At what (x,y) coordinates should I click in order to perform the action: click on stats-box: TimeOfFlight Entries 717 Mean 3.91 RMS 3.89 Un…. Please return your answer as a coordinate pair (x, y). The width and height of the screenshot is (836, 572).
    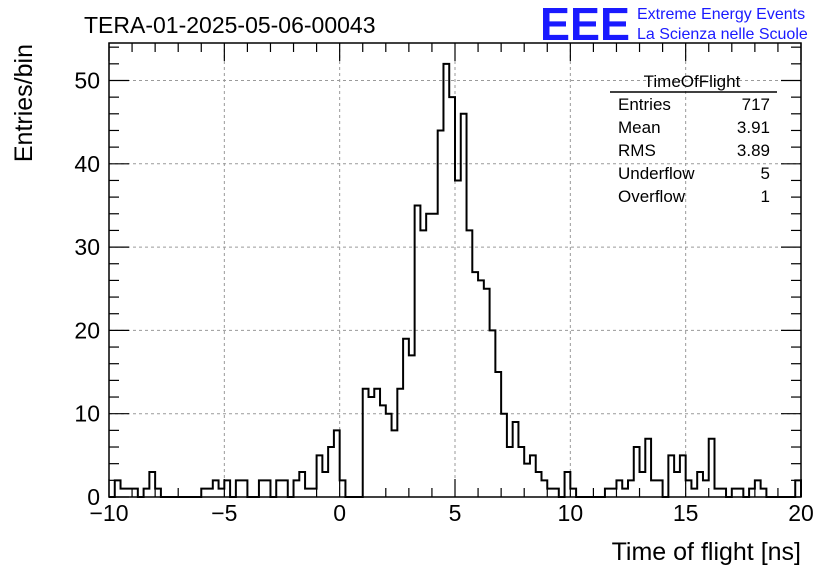
    Looking at the image, I should click on (693, 139).